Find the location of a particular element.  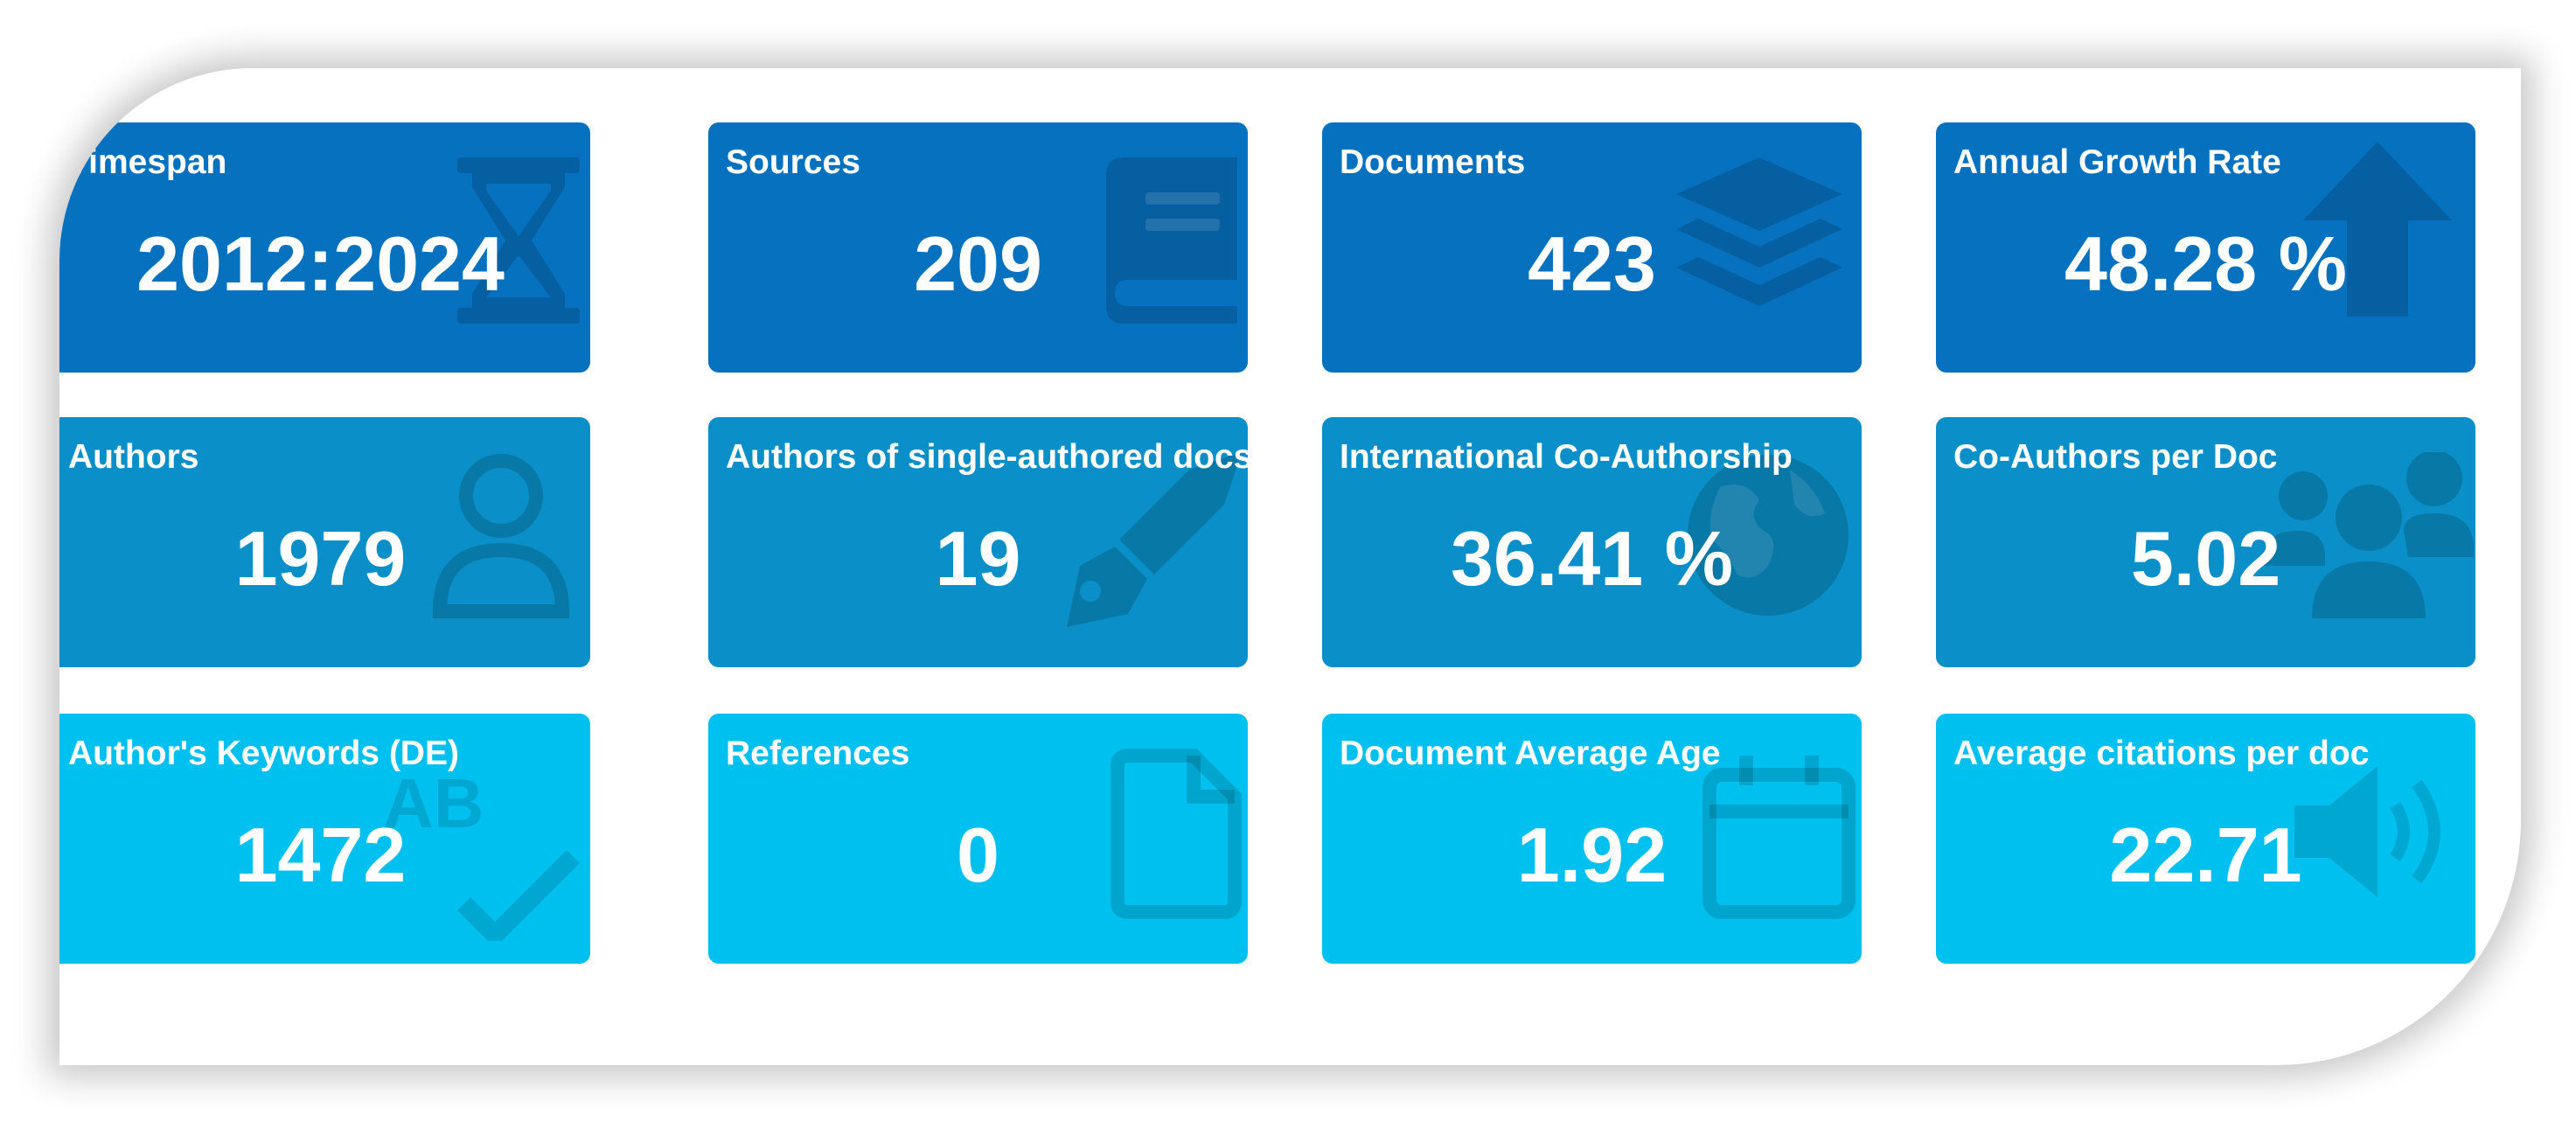

card-documents: Documents 423 is located at coordinates (1592, 247).